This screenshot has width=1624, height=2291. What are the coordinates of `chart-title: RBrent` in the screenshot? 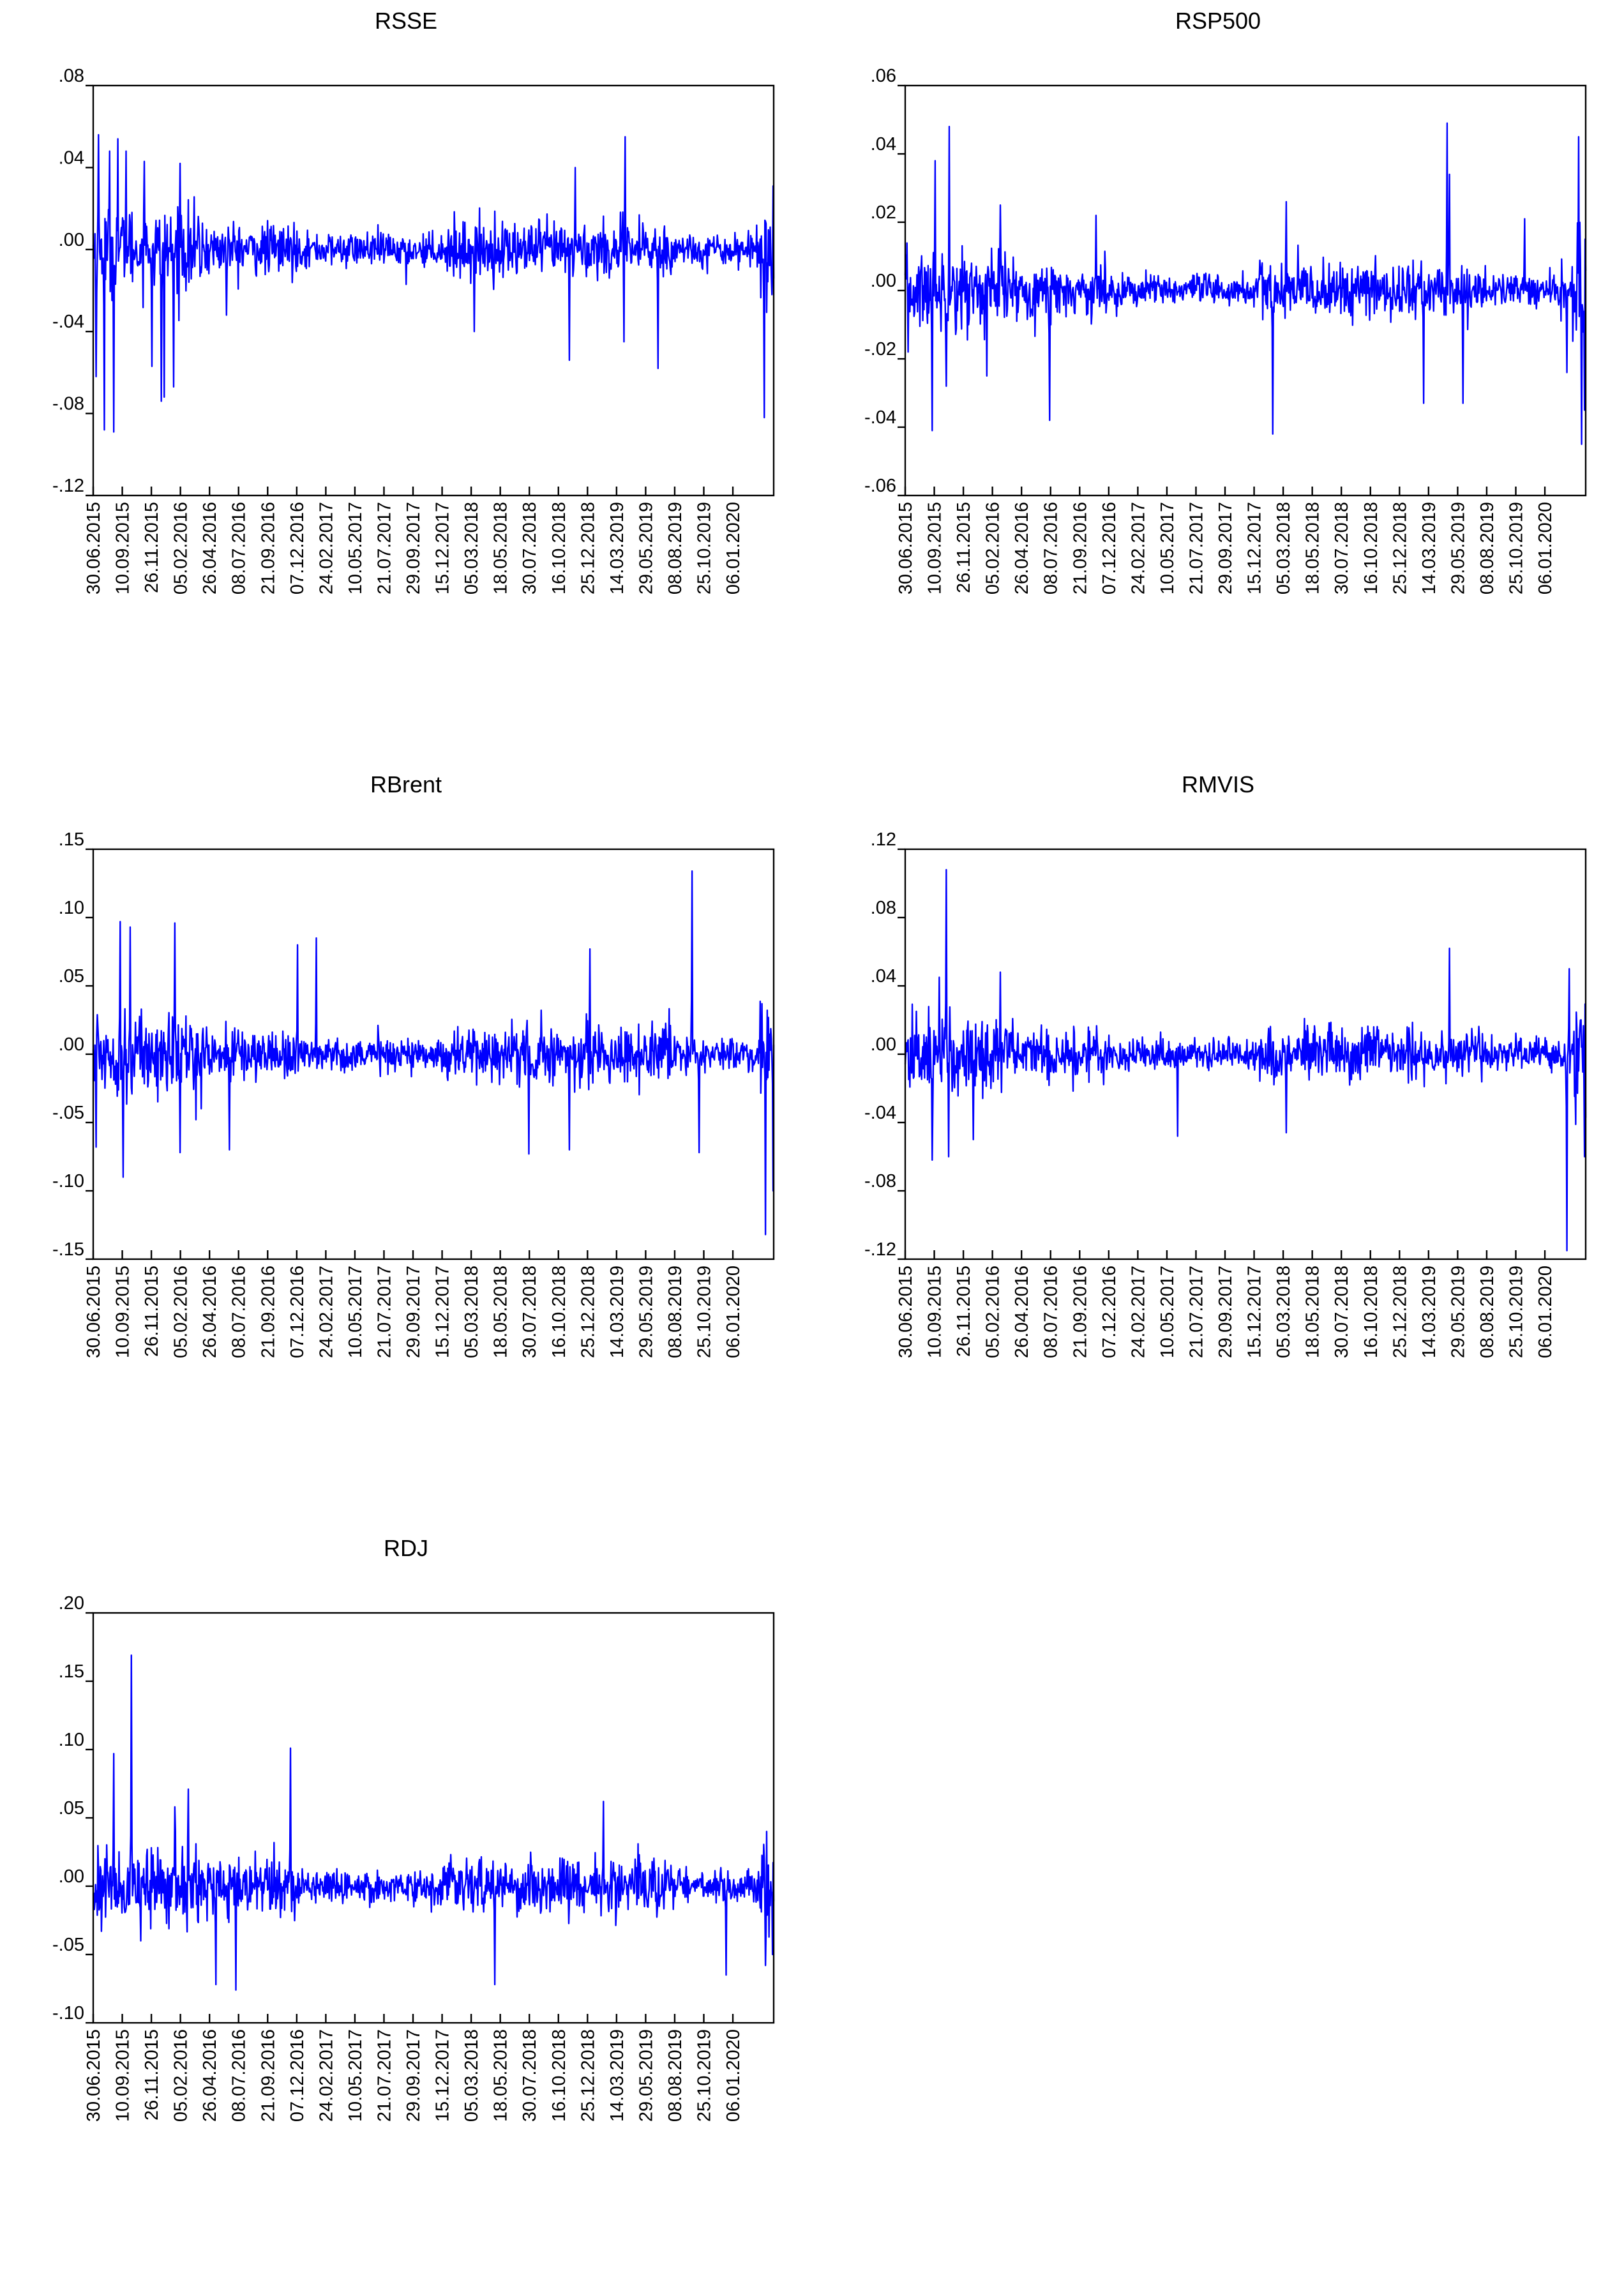 It's located at (406, 784).